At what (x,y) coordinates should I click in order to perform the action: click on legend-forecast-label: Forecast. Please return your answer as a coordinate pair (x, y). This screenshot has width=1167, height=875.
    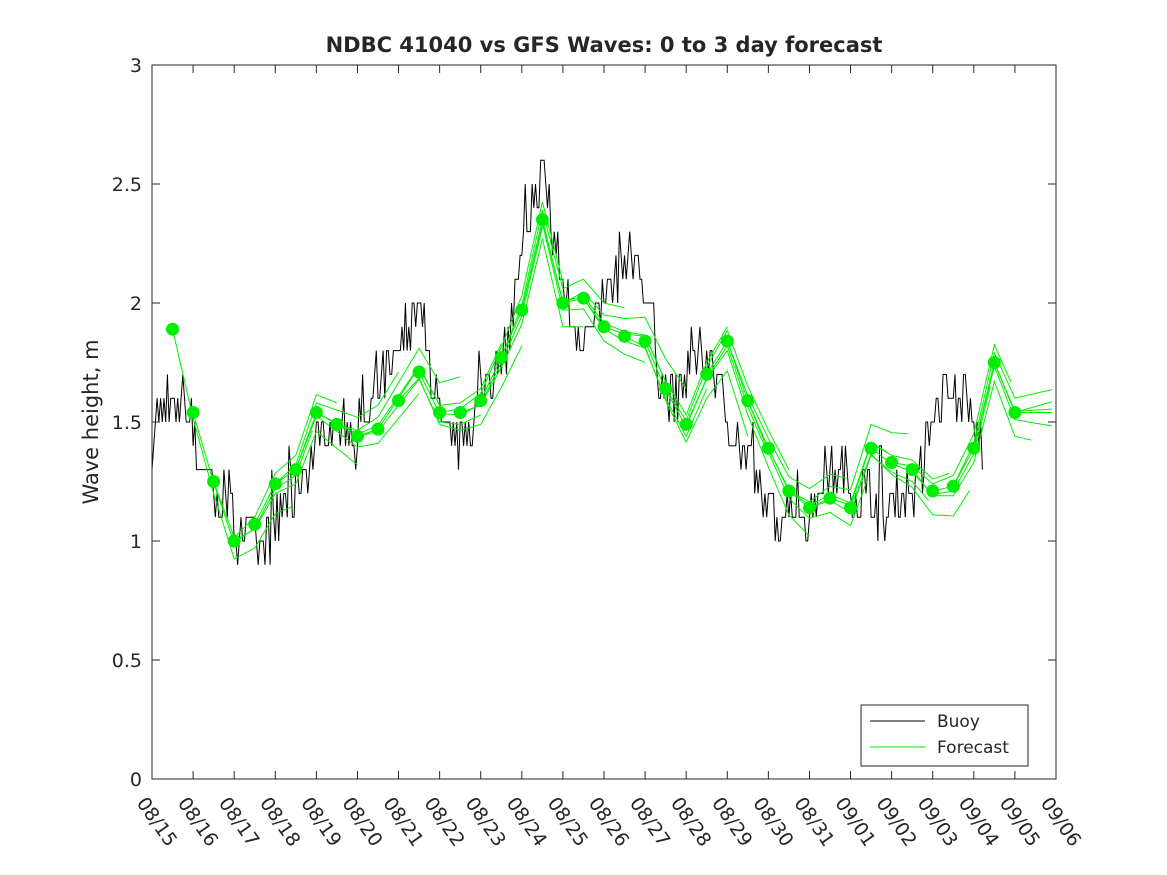
    Looking at the image, I should click on (973, 748).